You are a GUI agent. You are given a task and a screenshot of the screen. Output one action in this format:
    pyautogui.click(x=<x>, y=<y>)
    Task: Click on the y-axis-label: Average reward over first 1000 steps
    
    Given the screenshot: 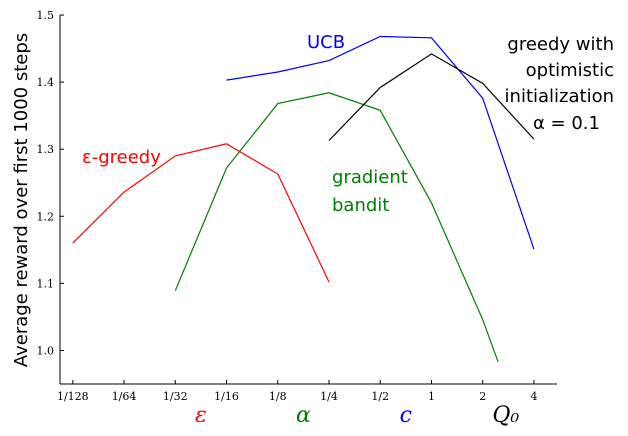 What is the action you would take?
    pyautogui.click(x=21, y=200)
    